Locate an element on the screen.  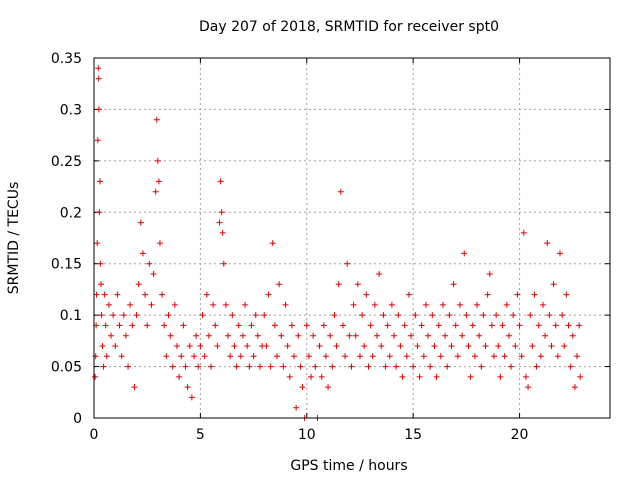
x-tick-label: 10 is located at coordinates (307, 435).